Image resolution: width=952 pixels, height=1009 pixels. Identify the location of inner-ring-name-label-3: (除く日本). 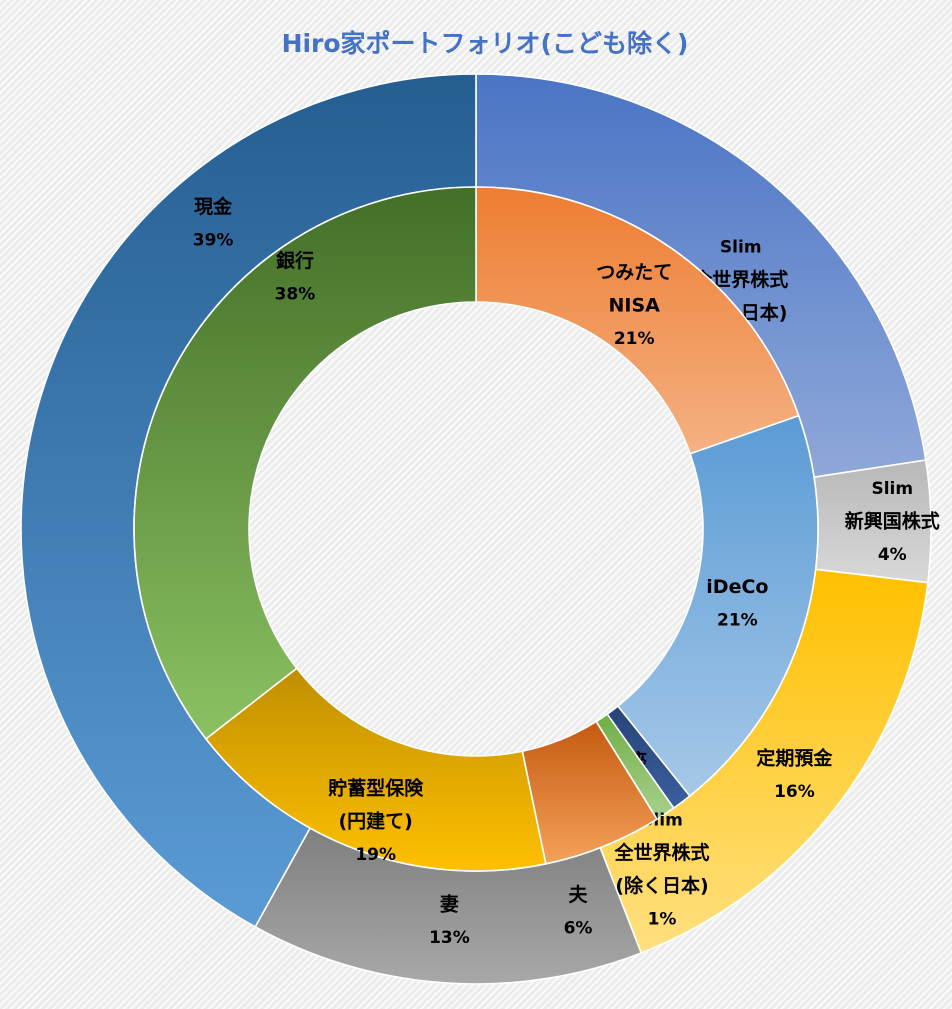
(661, 885).